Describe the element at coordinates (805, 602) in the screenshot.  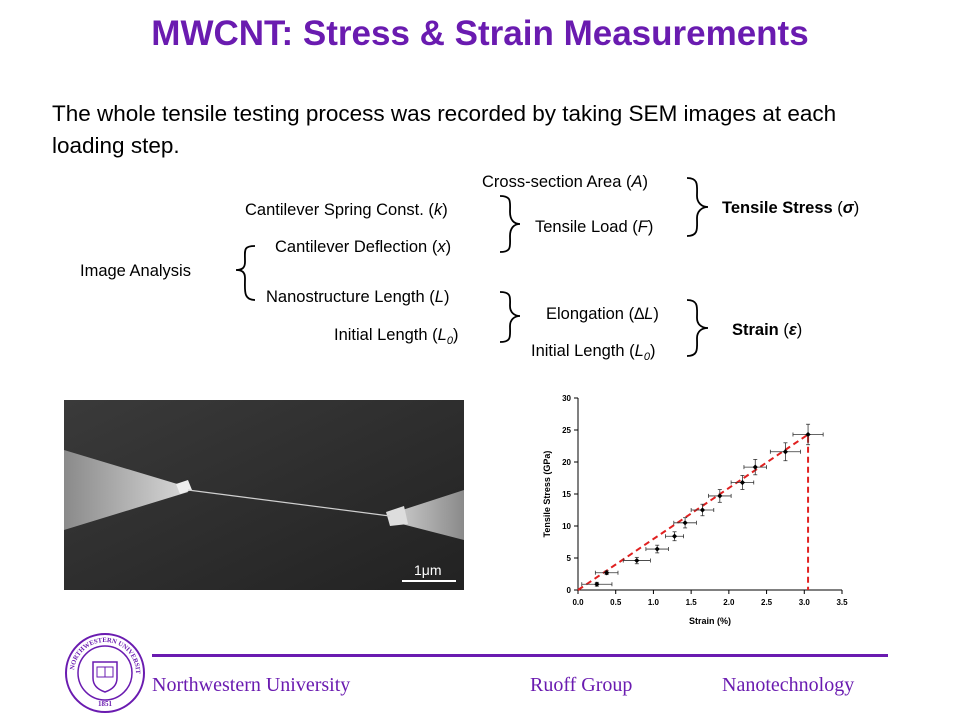
I see `x-tick-label: 3.0` at that location.